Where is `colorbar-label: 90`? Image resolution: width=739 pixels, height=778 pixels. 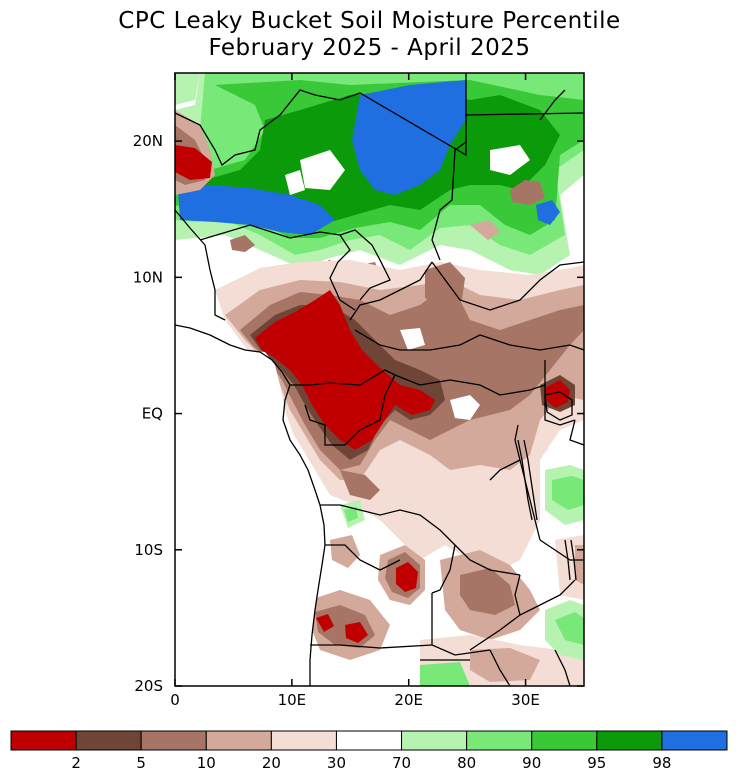 colorbar-label: 90 is located at coordinates (531, 763).